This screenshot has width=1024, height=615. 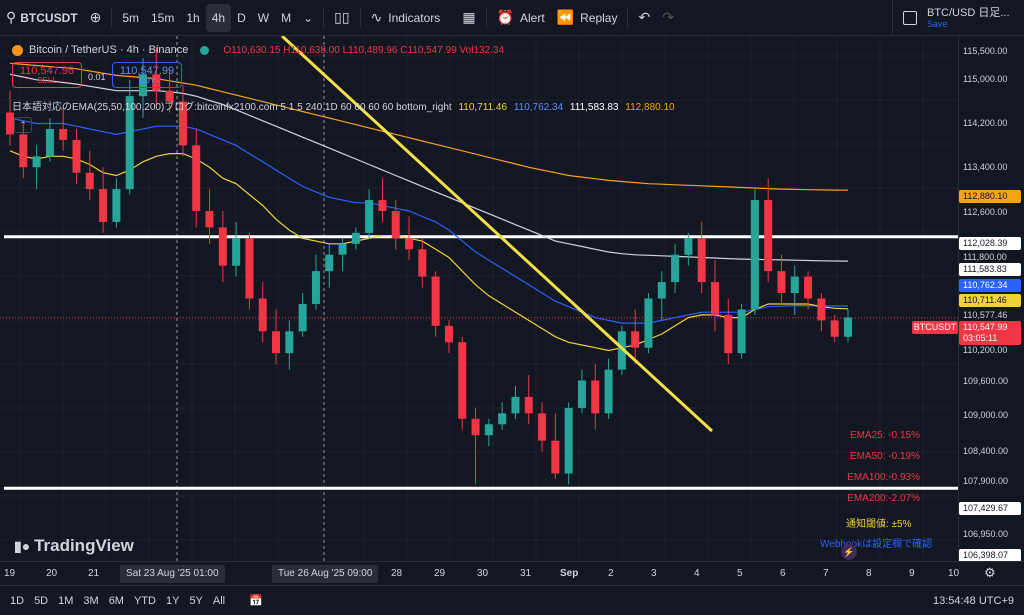 I want to click on checkbox-icon, so click(x=910, y=18).